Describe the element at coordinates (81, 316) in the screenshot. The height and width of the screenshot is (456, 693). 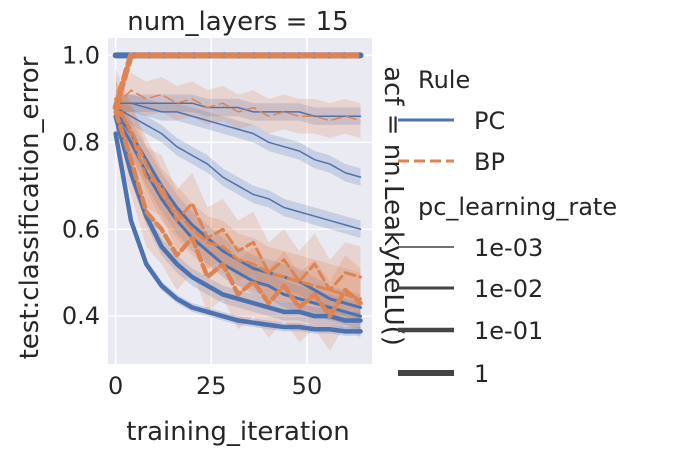
I see `y-tick-label: 0.4` at that location.